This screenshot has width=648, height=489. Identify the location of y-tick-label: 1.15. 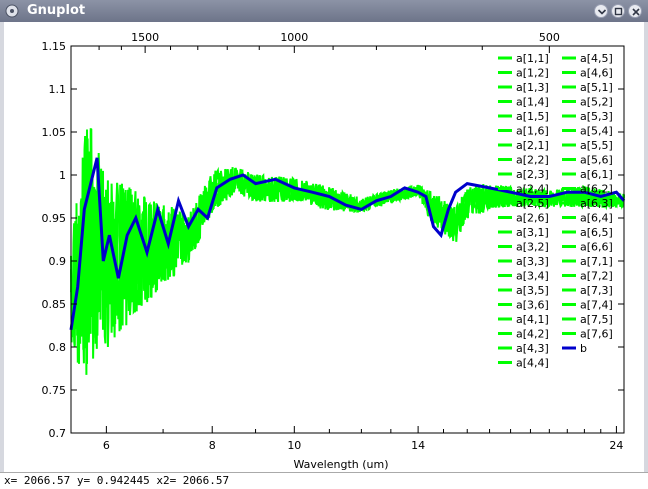
(54, 46).